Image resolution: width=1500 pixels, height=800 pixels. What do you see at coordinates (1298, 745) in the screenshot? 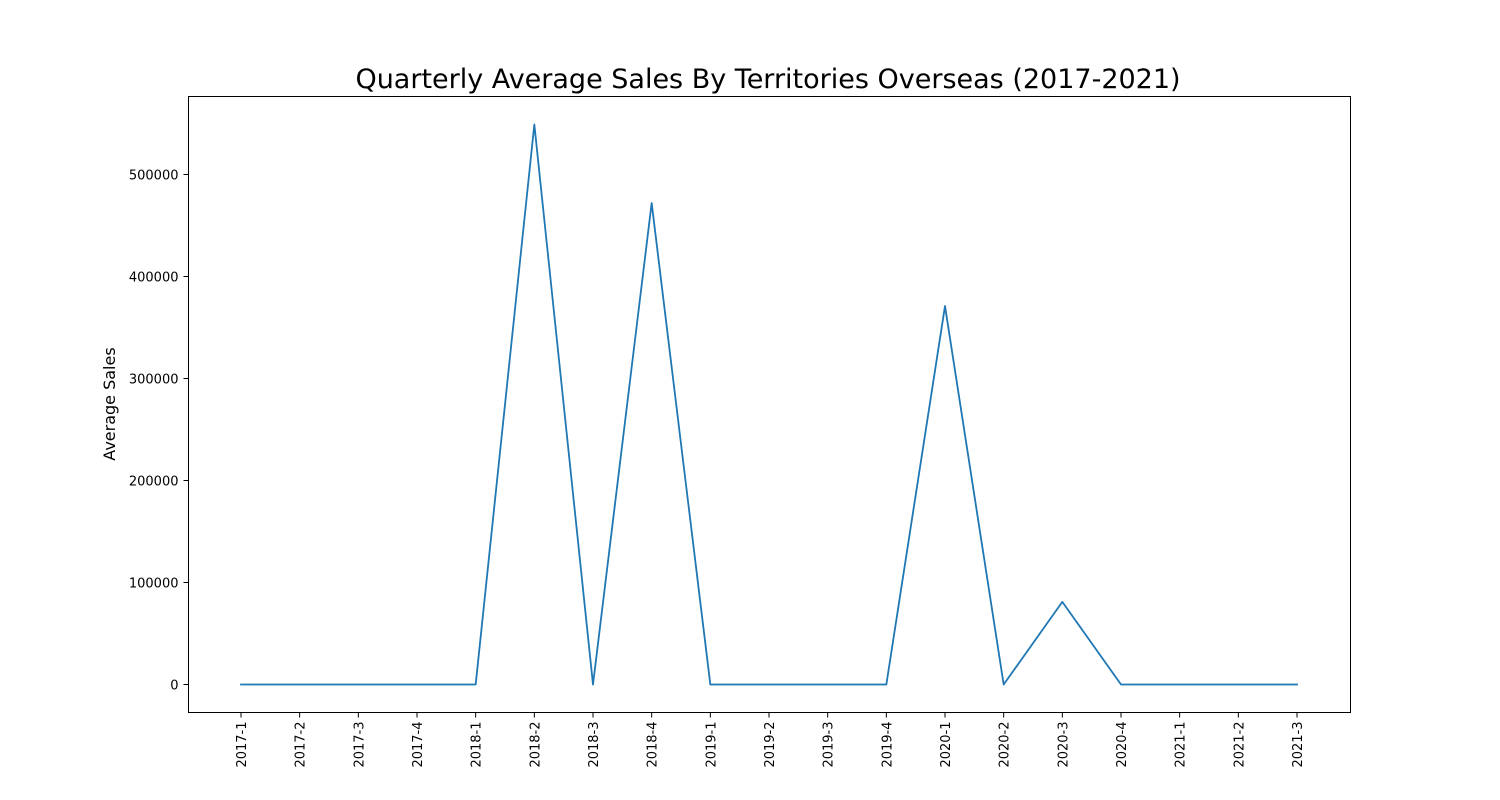
I see `x-tick-label: 2021-3` at bounding box center [1298, 745].